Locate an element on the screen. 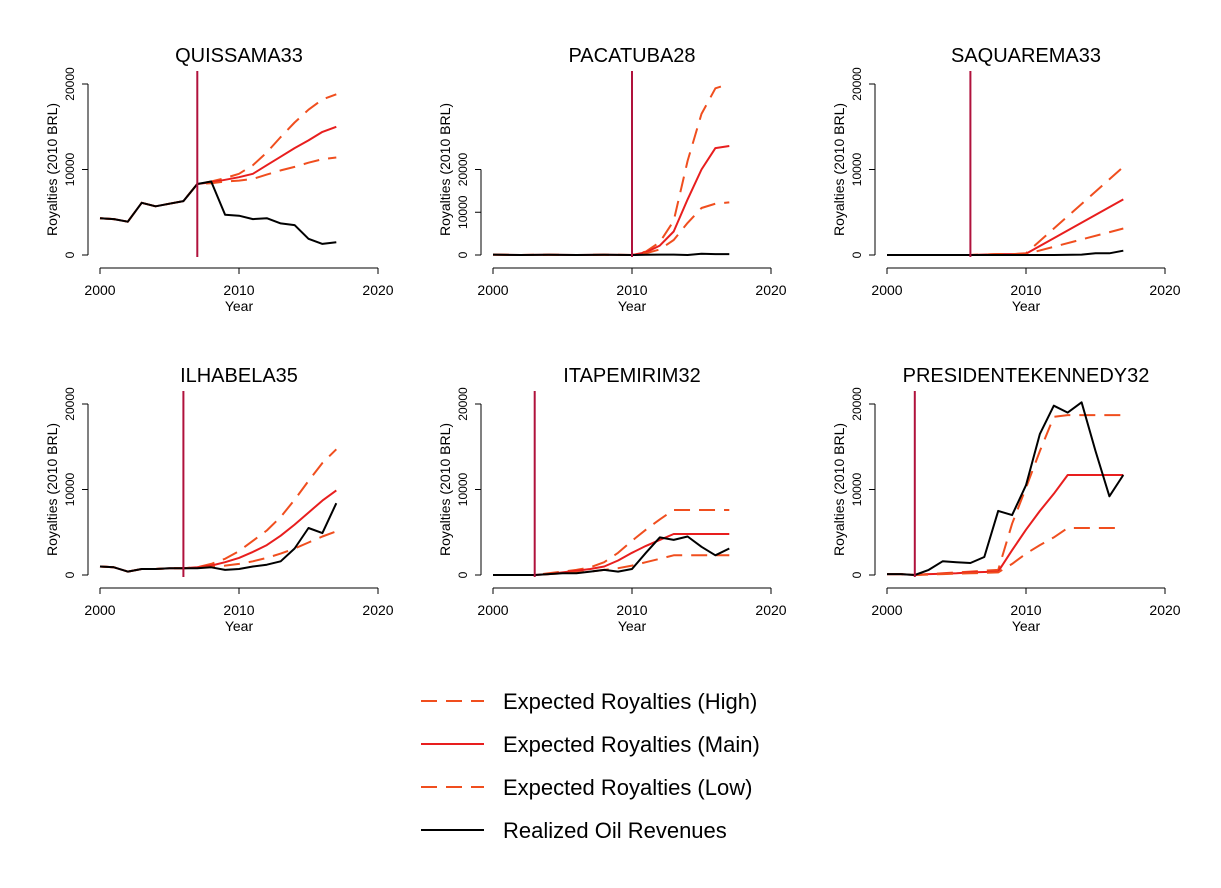 The height and width of the screenshot is (888, 1221). legend-label: Expected Royalties (Main) is located at coordinates (631, 744).